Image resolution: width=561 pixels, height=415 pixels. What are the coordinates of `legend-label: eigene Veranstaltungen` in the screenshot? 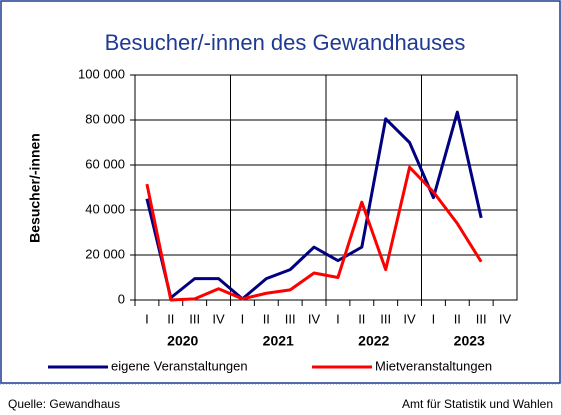 It's located at (179, 365).